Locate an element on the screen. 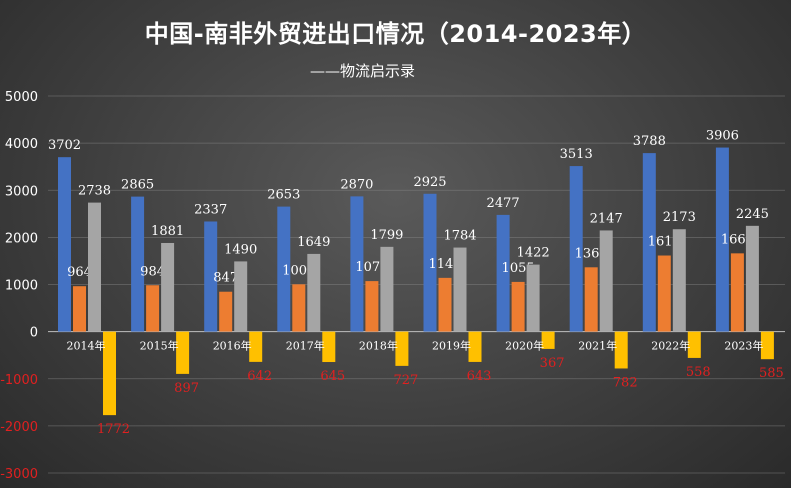  x-tick-label: 2019年 is located at coordinates (451, 346).